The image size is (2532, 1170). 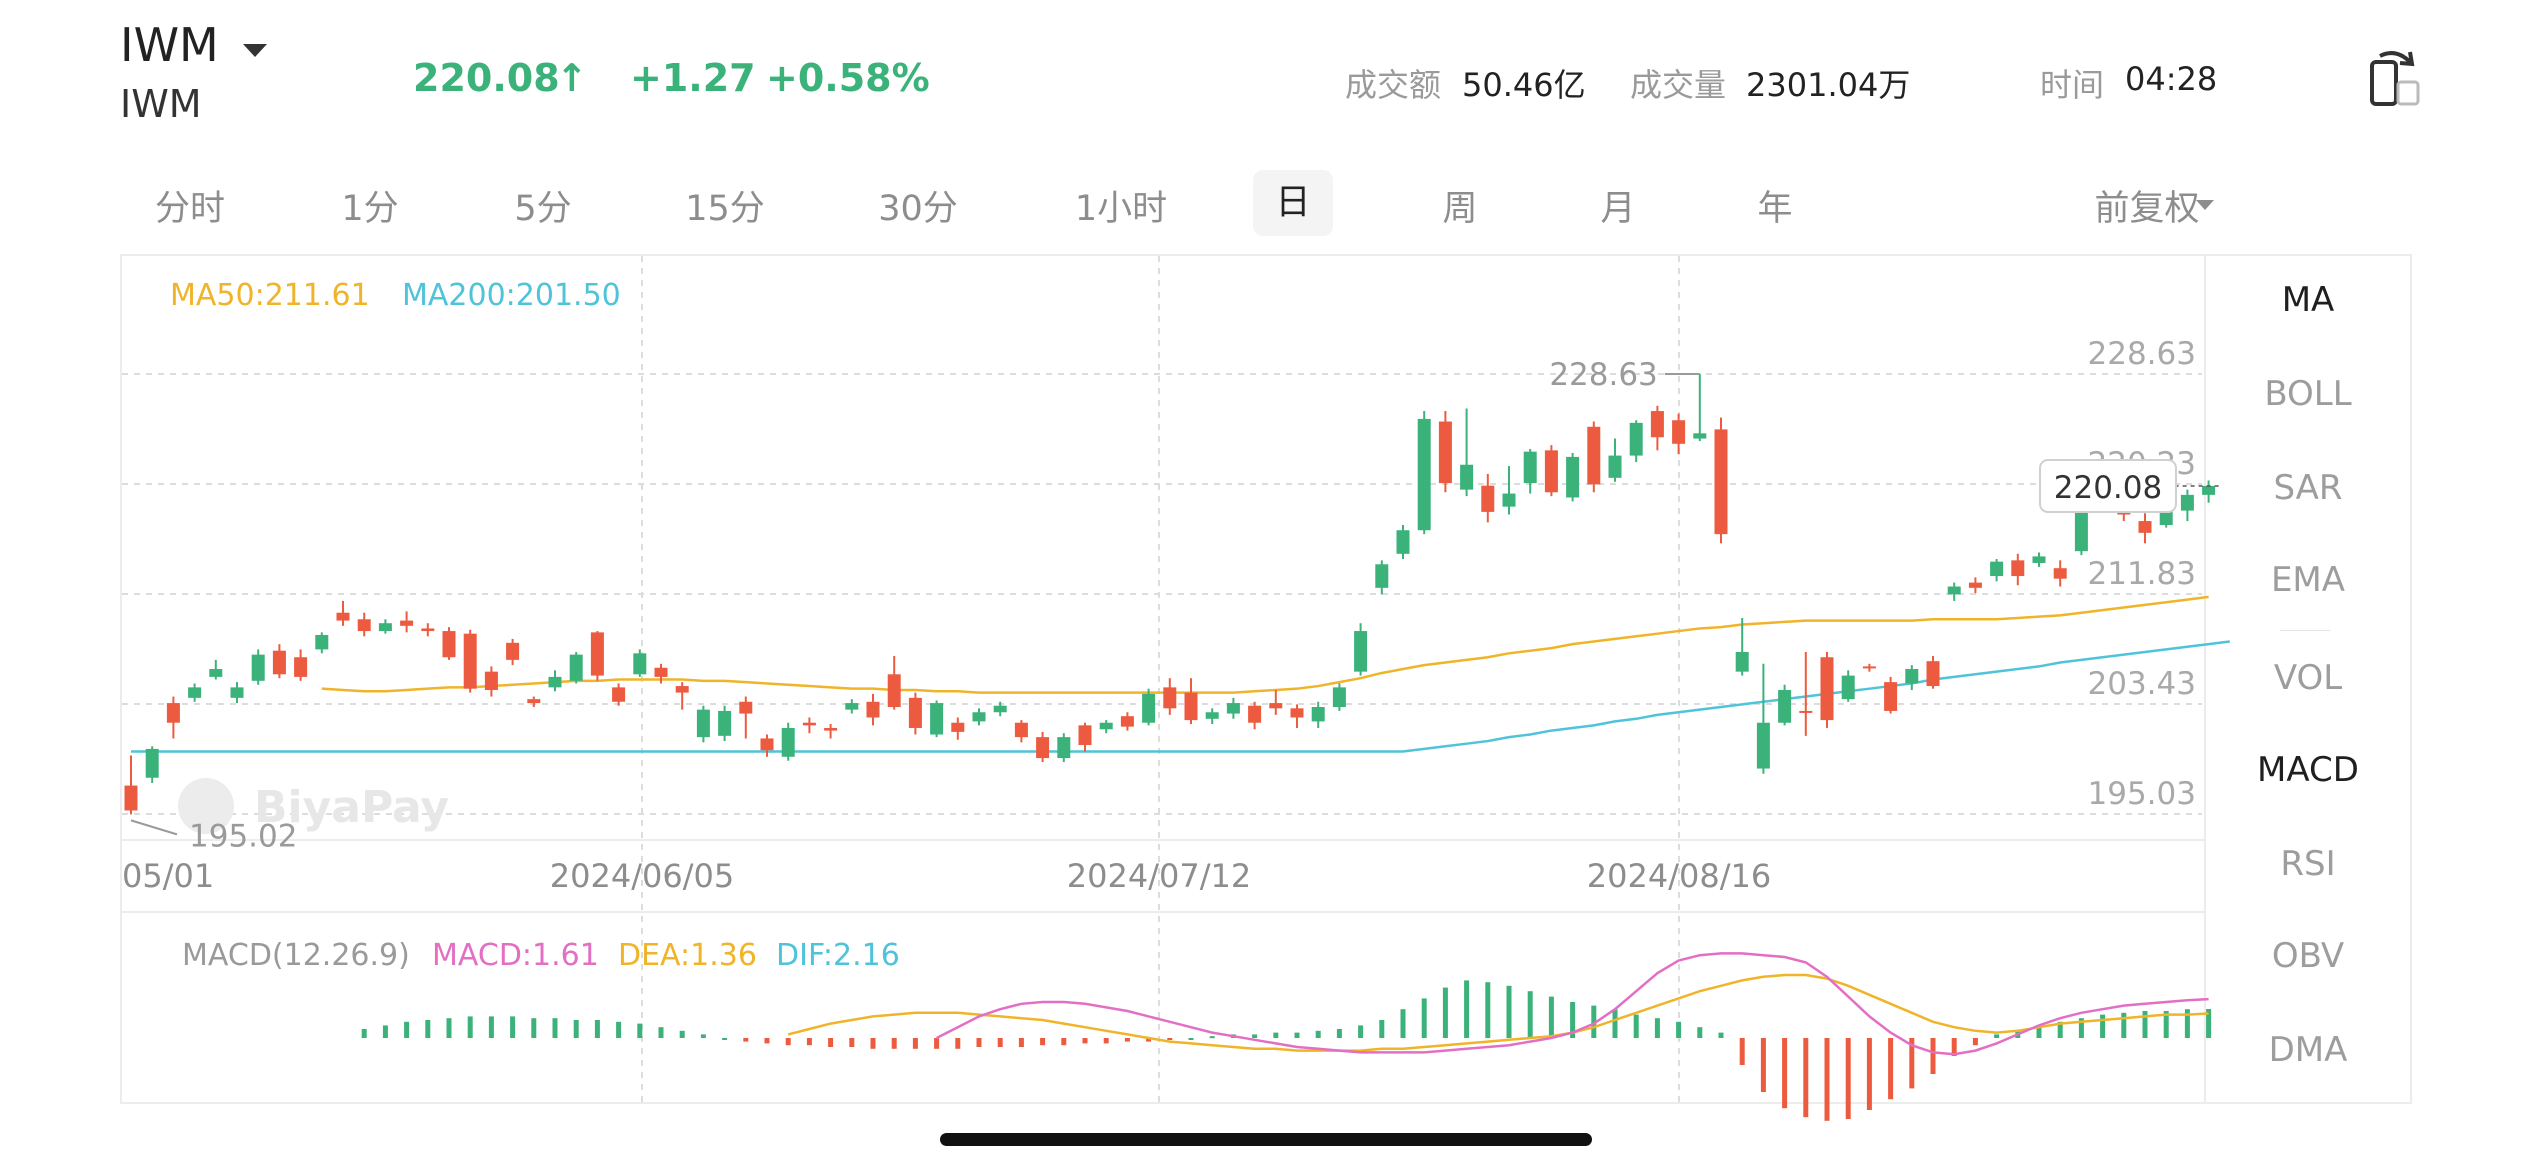 What do you see at coordinates (1775, 209) in the screenshot?
I see `tab-9: 年` at bounding box center [1775, 209].